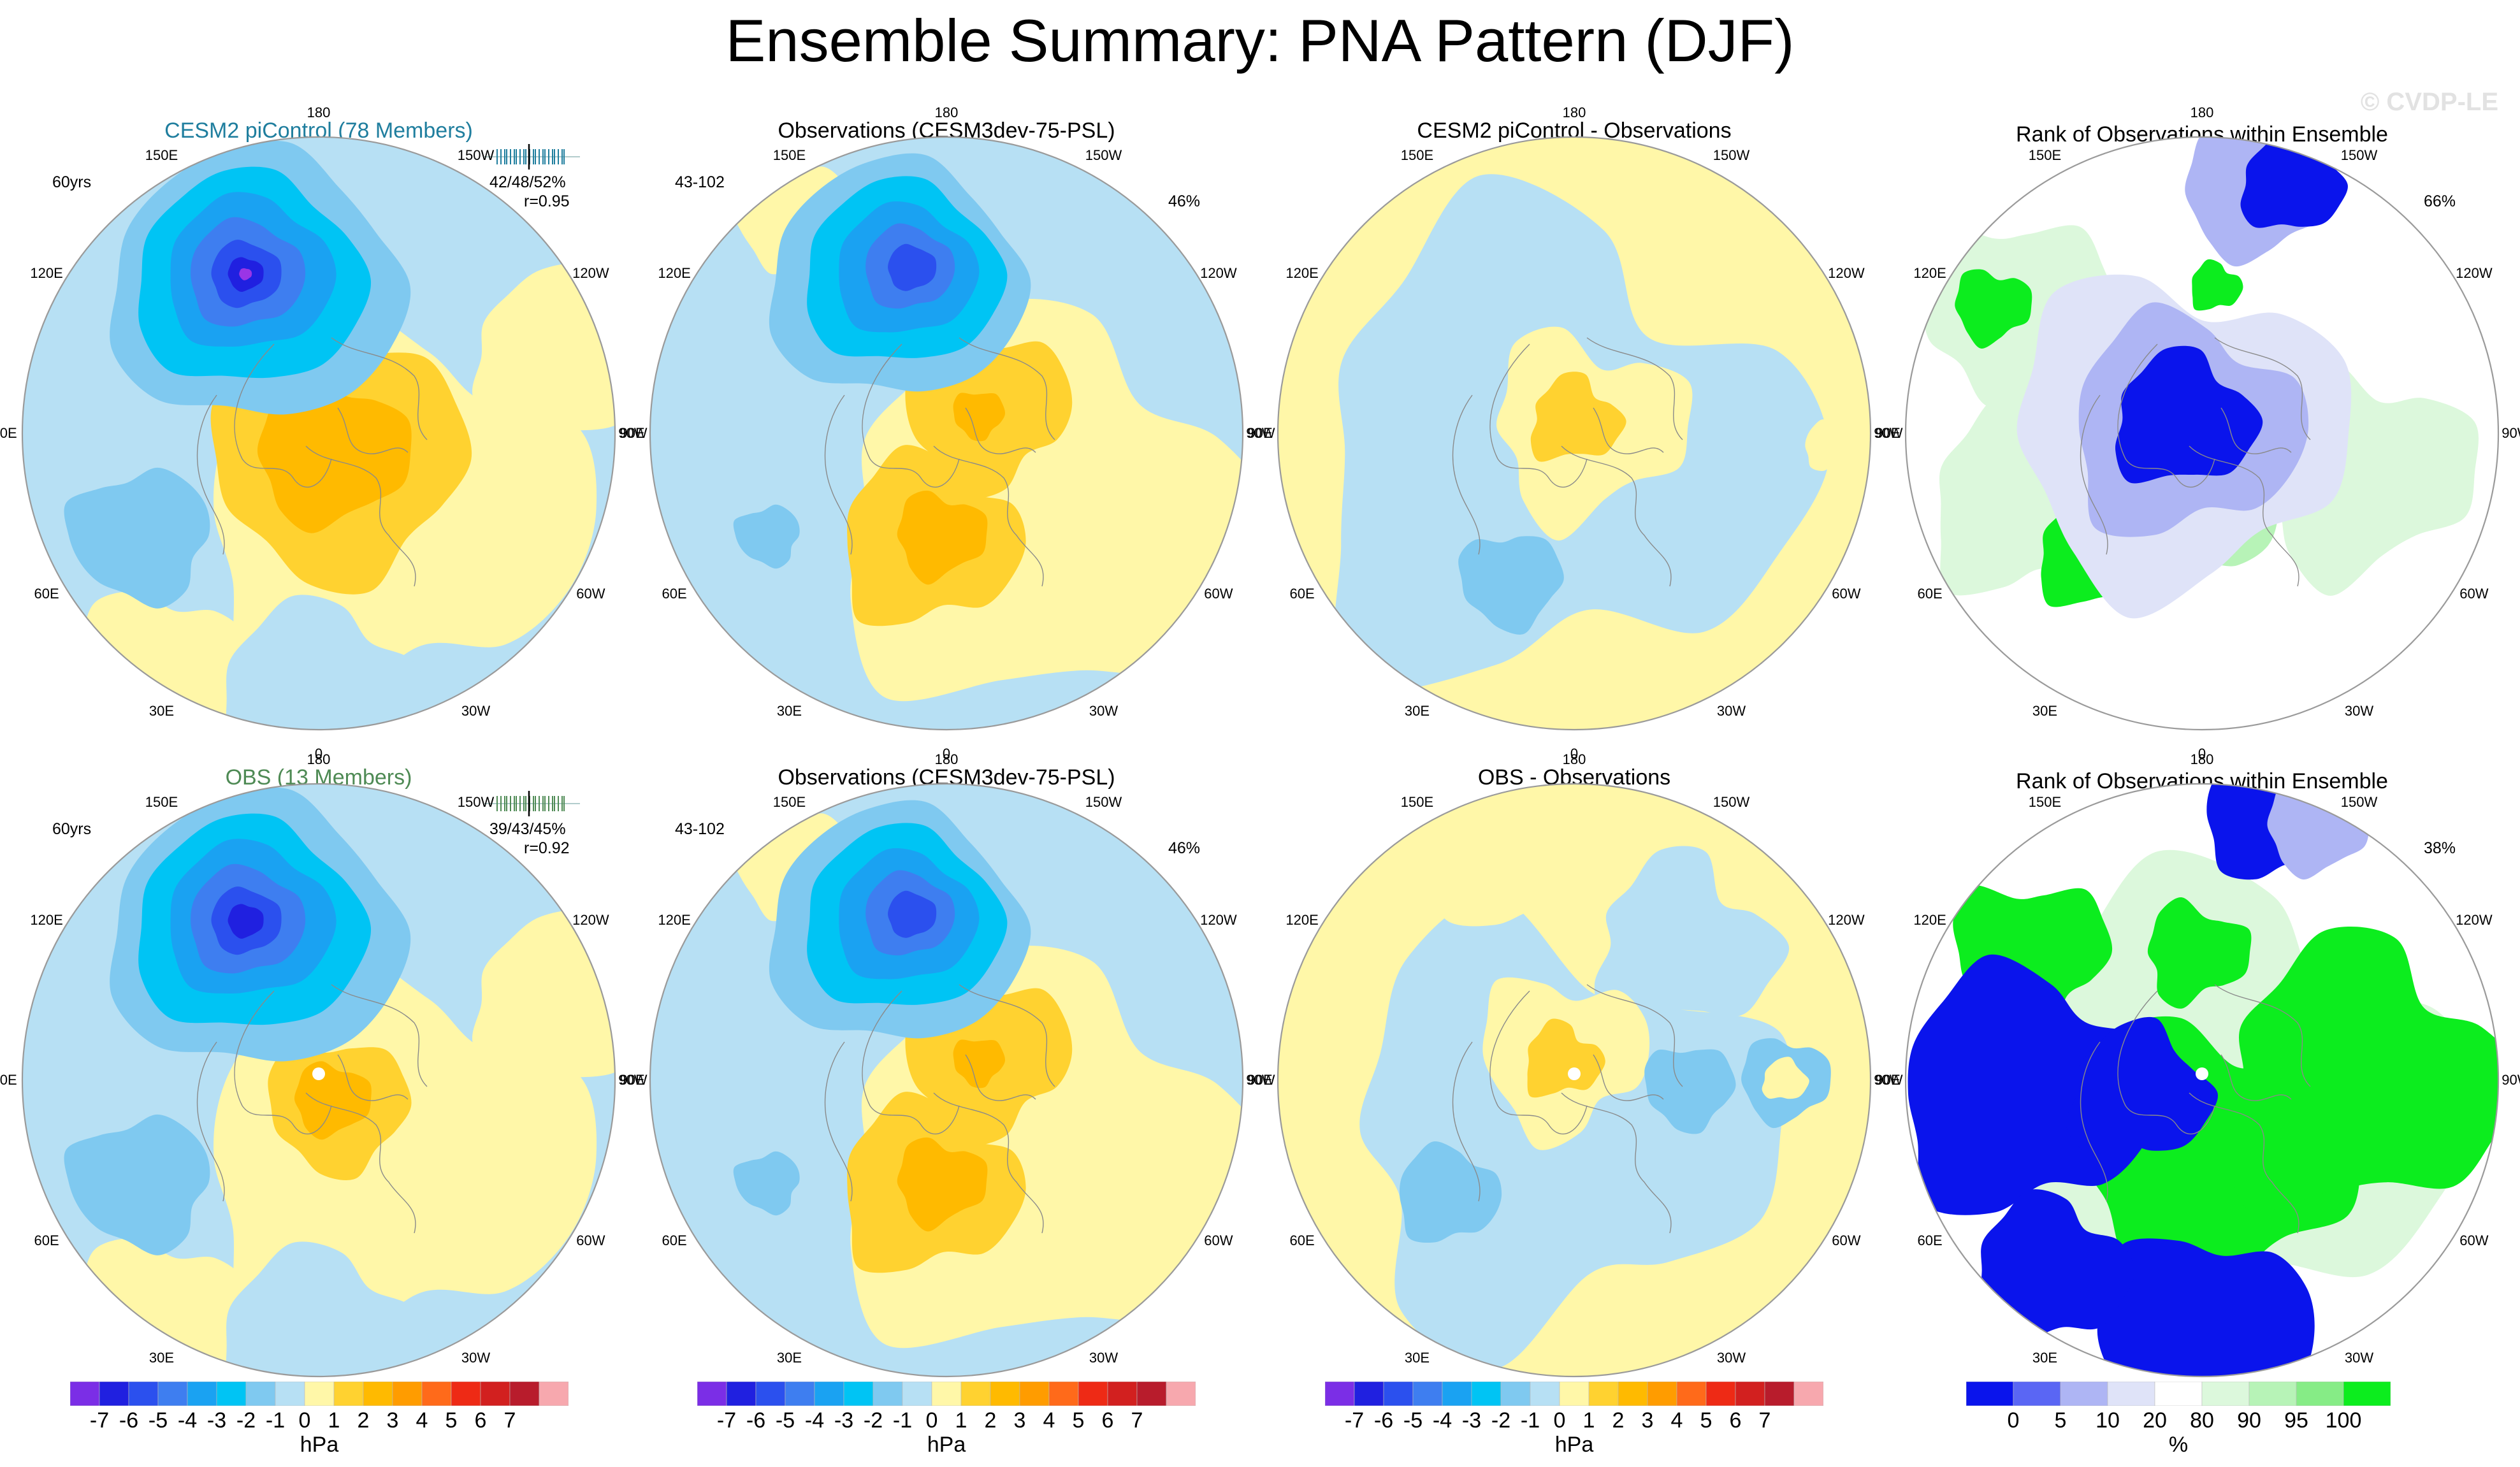 The image size is (2520, 1467). Describe the element at coordinates (2202, 754) in the screenshot. I see `longitude-label: 0` at that location.